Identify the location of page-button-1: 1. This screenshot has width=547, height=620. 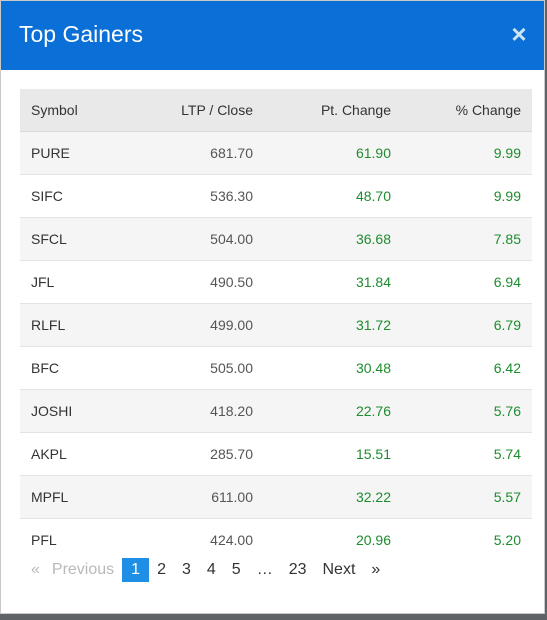
(136, 570).